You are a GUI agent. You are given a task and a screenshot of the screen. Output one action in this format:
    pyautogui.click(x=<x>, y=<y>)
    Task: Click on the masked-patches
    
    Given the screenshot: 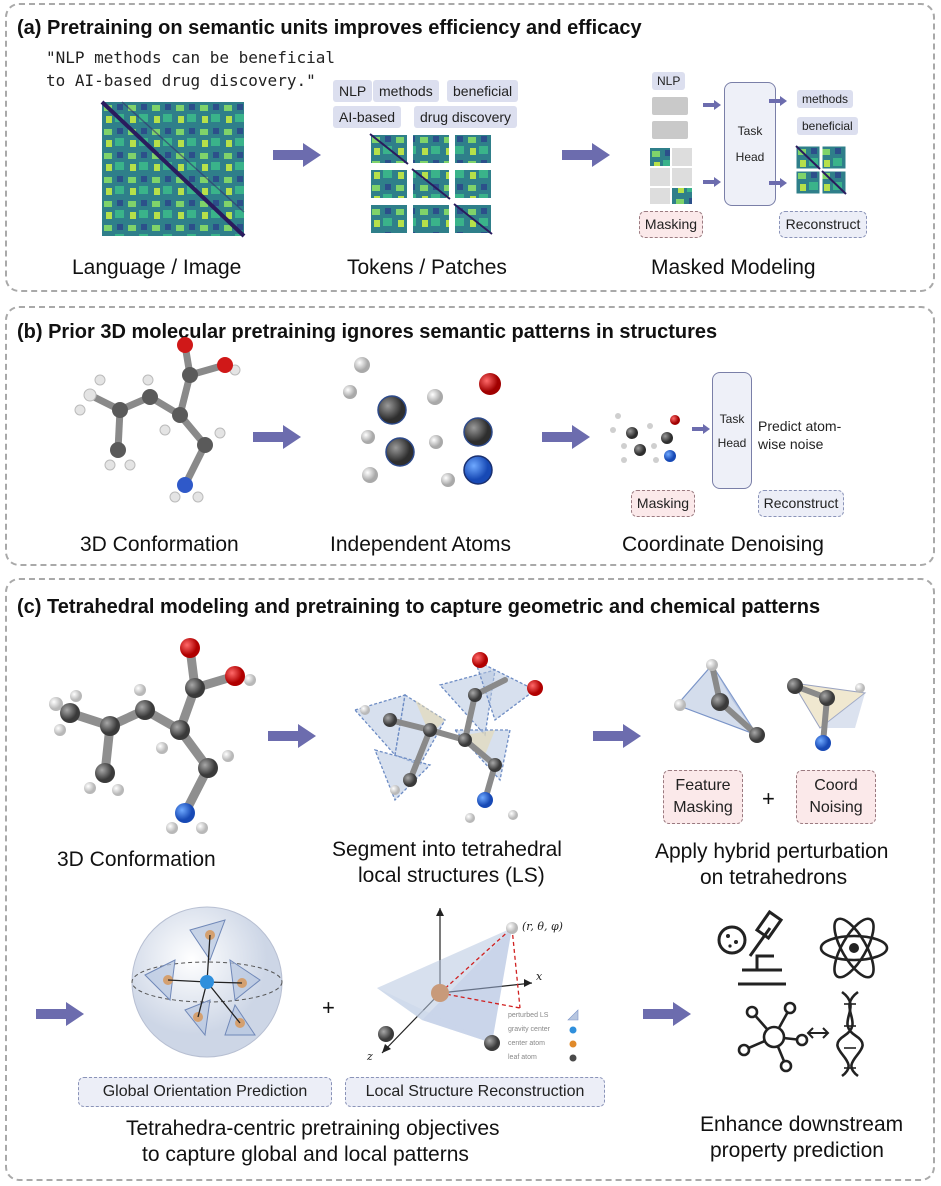 What is the action you would take?
    pyautogui.click(x=671, y=176)
    